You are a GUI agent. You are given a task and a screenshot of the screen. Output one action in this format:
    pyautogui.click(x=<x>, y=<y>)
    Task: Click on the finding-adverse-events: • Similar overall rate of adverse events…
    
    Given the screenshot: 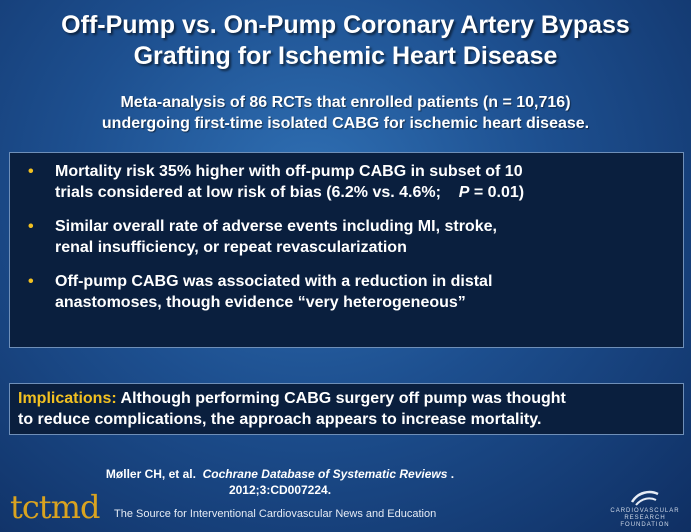 What is the action you would take?
    pyautogui.click(x=350, y=237)
    